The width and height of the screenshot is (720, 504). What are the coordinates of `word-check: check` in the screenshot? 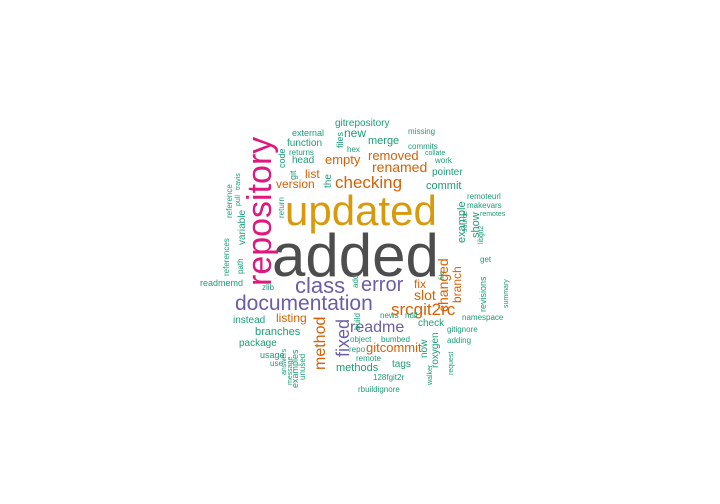 It's located at (431, 323).